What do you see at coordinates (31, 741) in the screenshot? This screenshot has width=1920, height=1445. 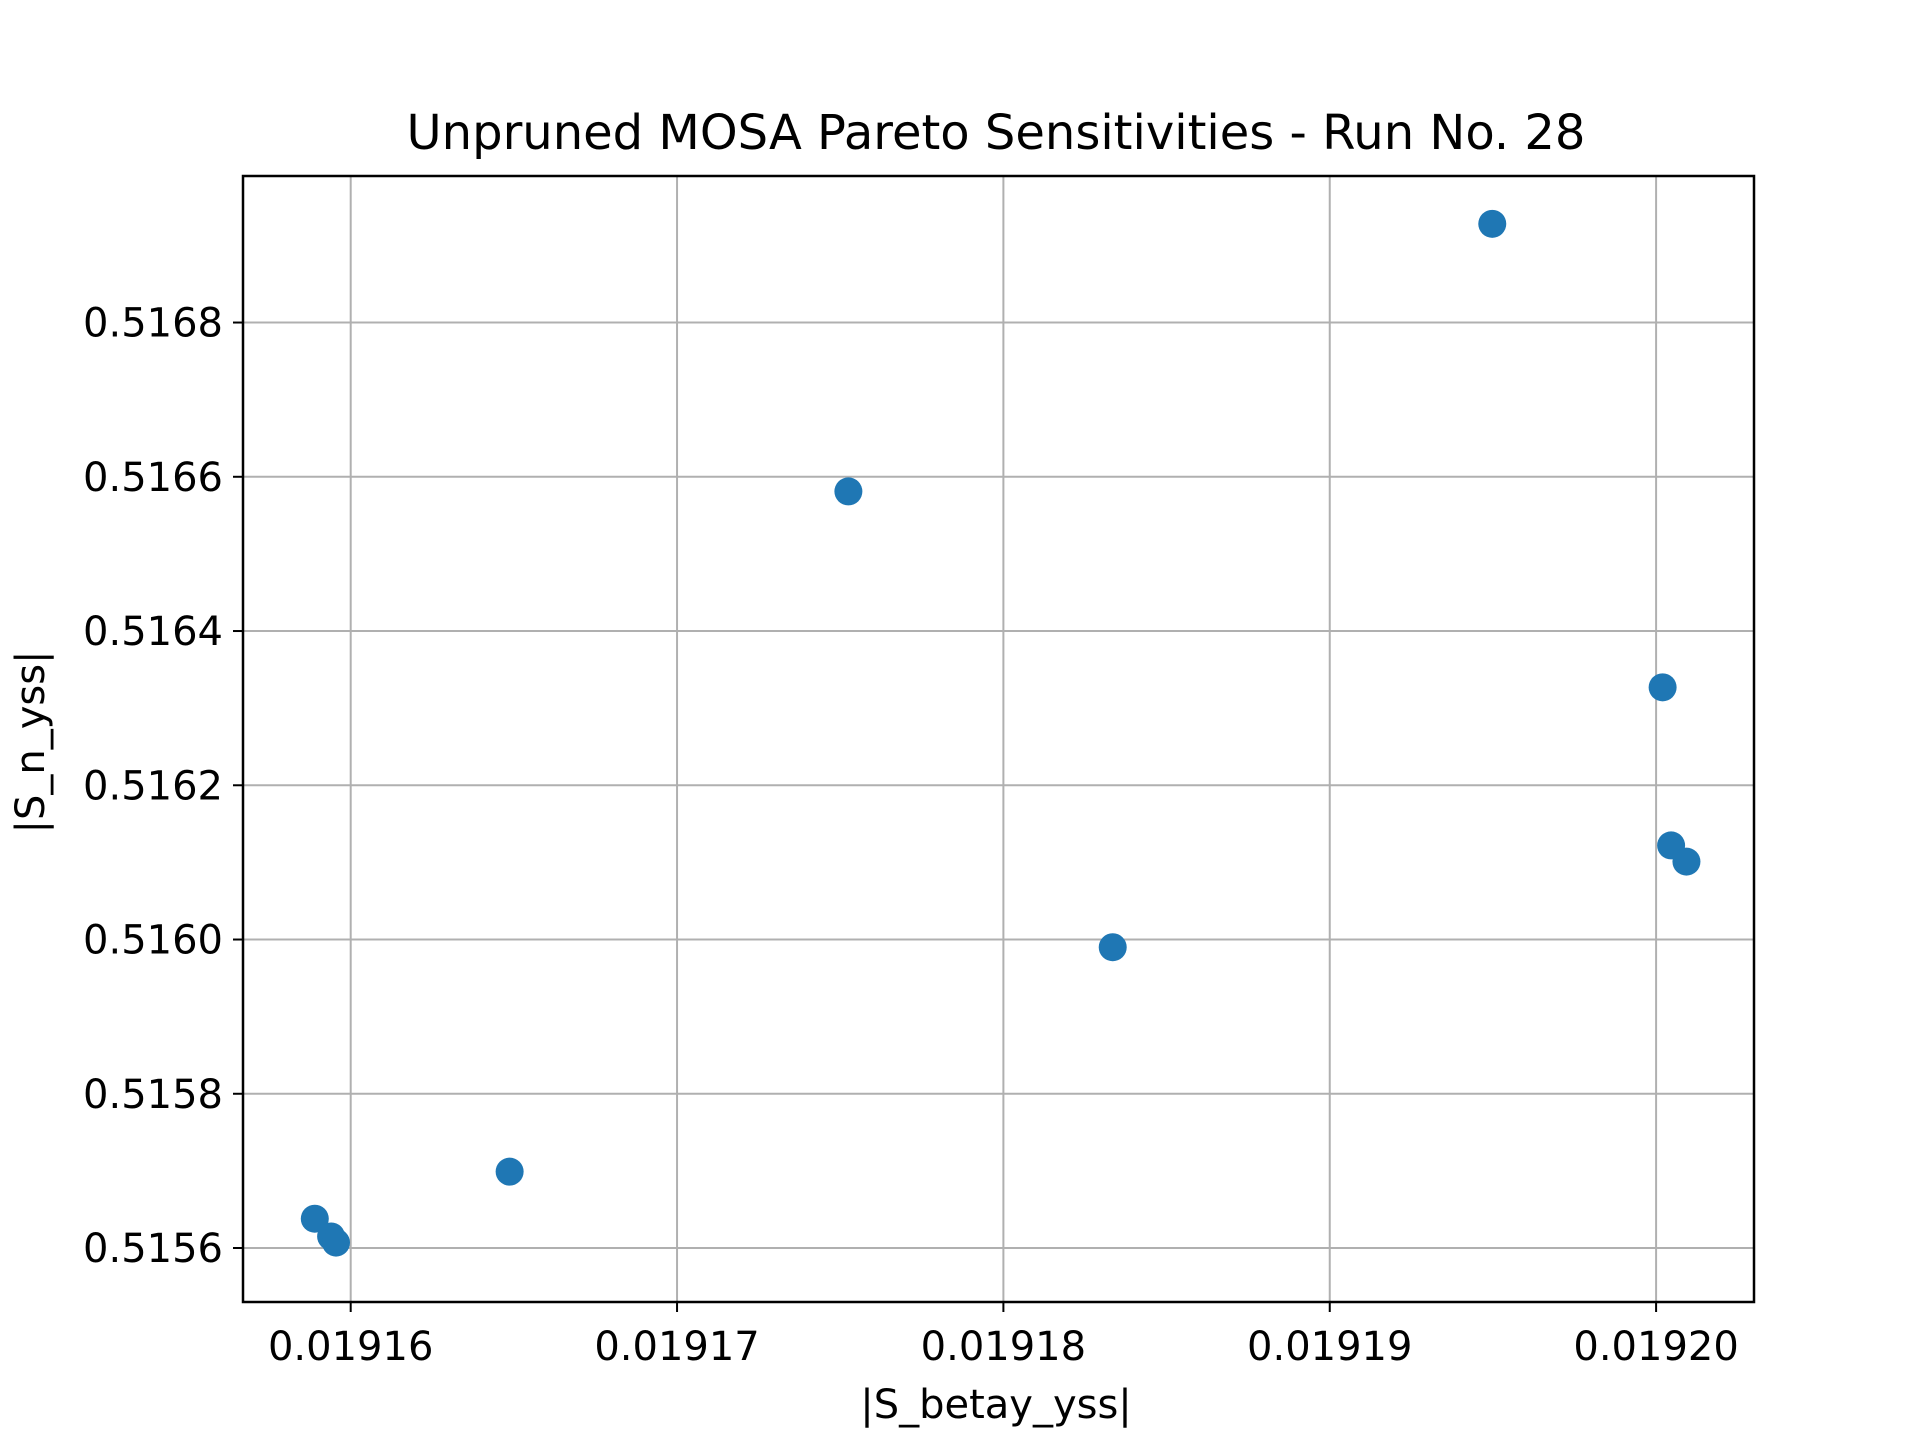 I see `y-axis-label: |S_n_yss|` at bounding box center [31, 741].